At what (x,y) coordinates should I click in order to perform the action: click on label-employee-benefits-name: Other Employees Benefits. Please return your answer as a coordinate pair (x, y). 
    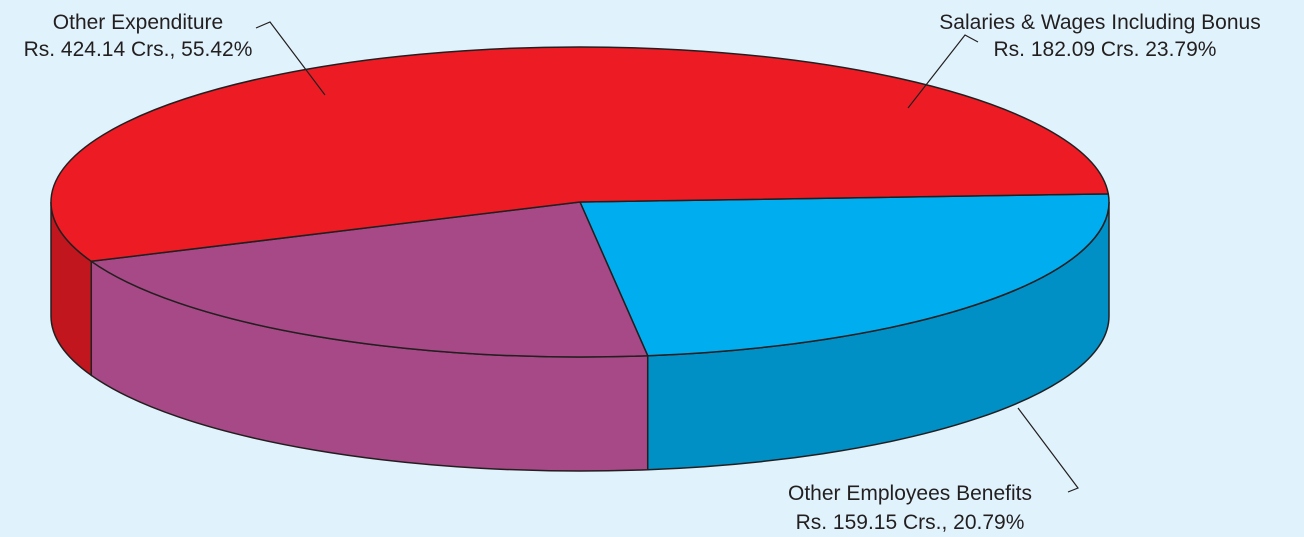
    Looking at the image, I should click on (910, 493).